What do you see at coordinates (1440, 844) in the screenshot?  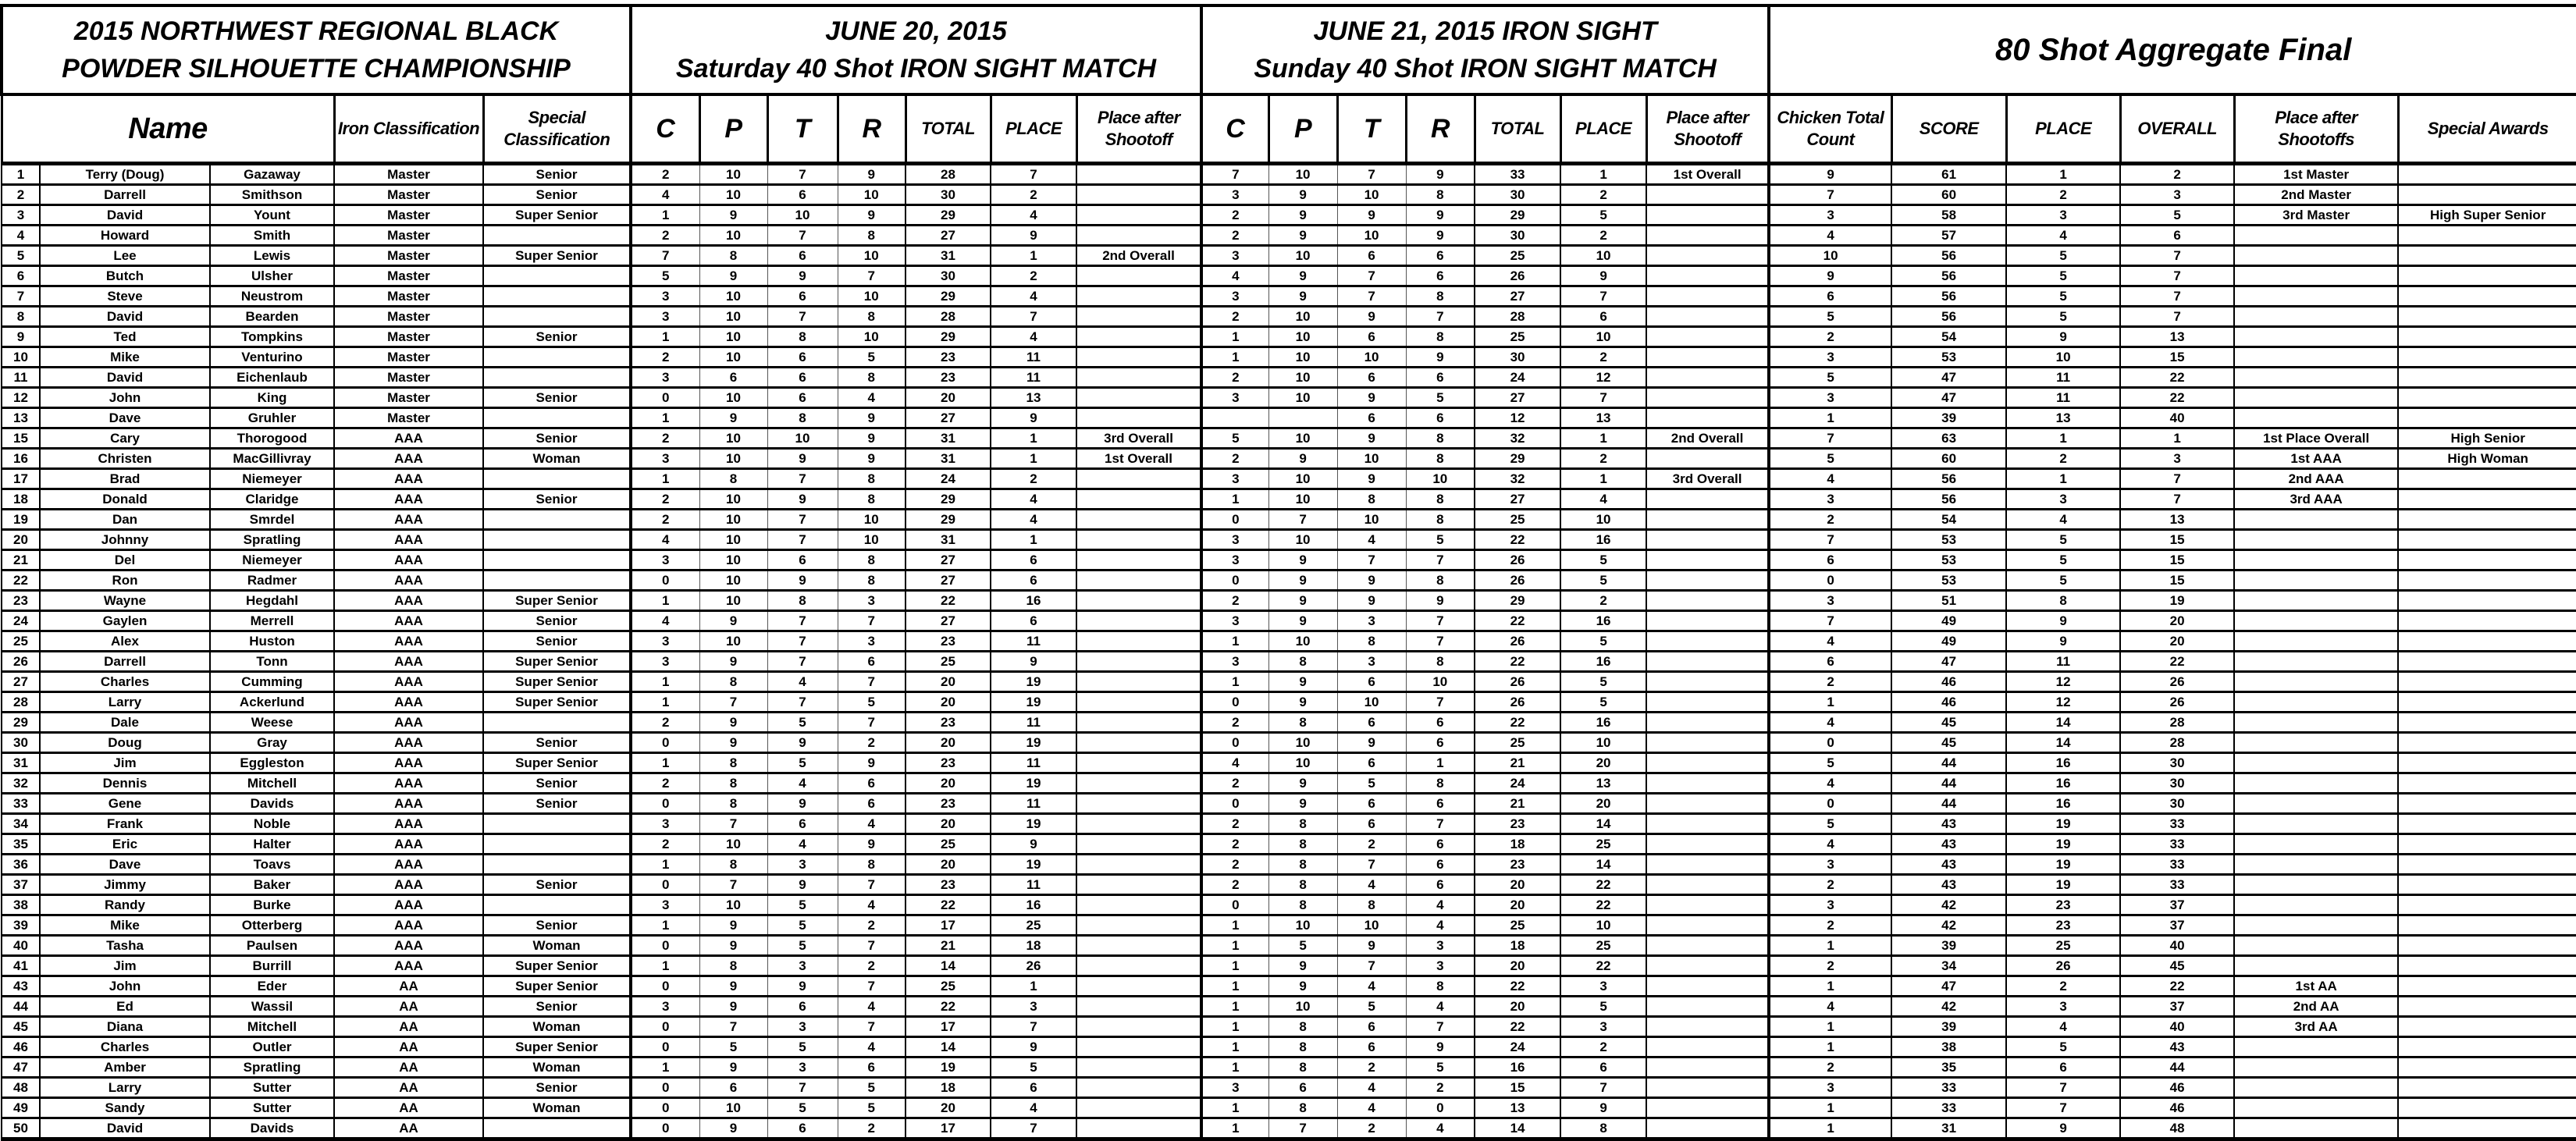 I see `day2-r: 6` at bounding box center [1440, 844].